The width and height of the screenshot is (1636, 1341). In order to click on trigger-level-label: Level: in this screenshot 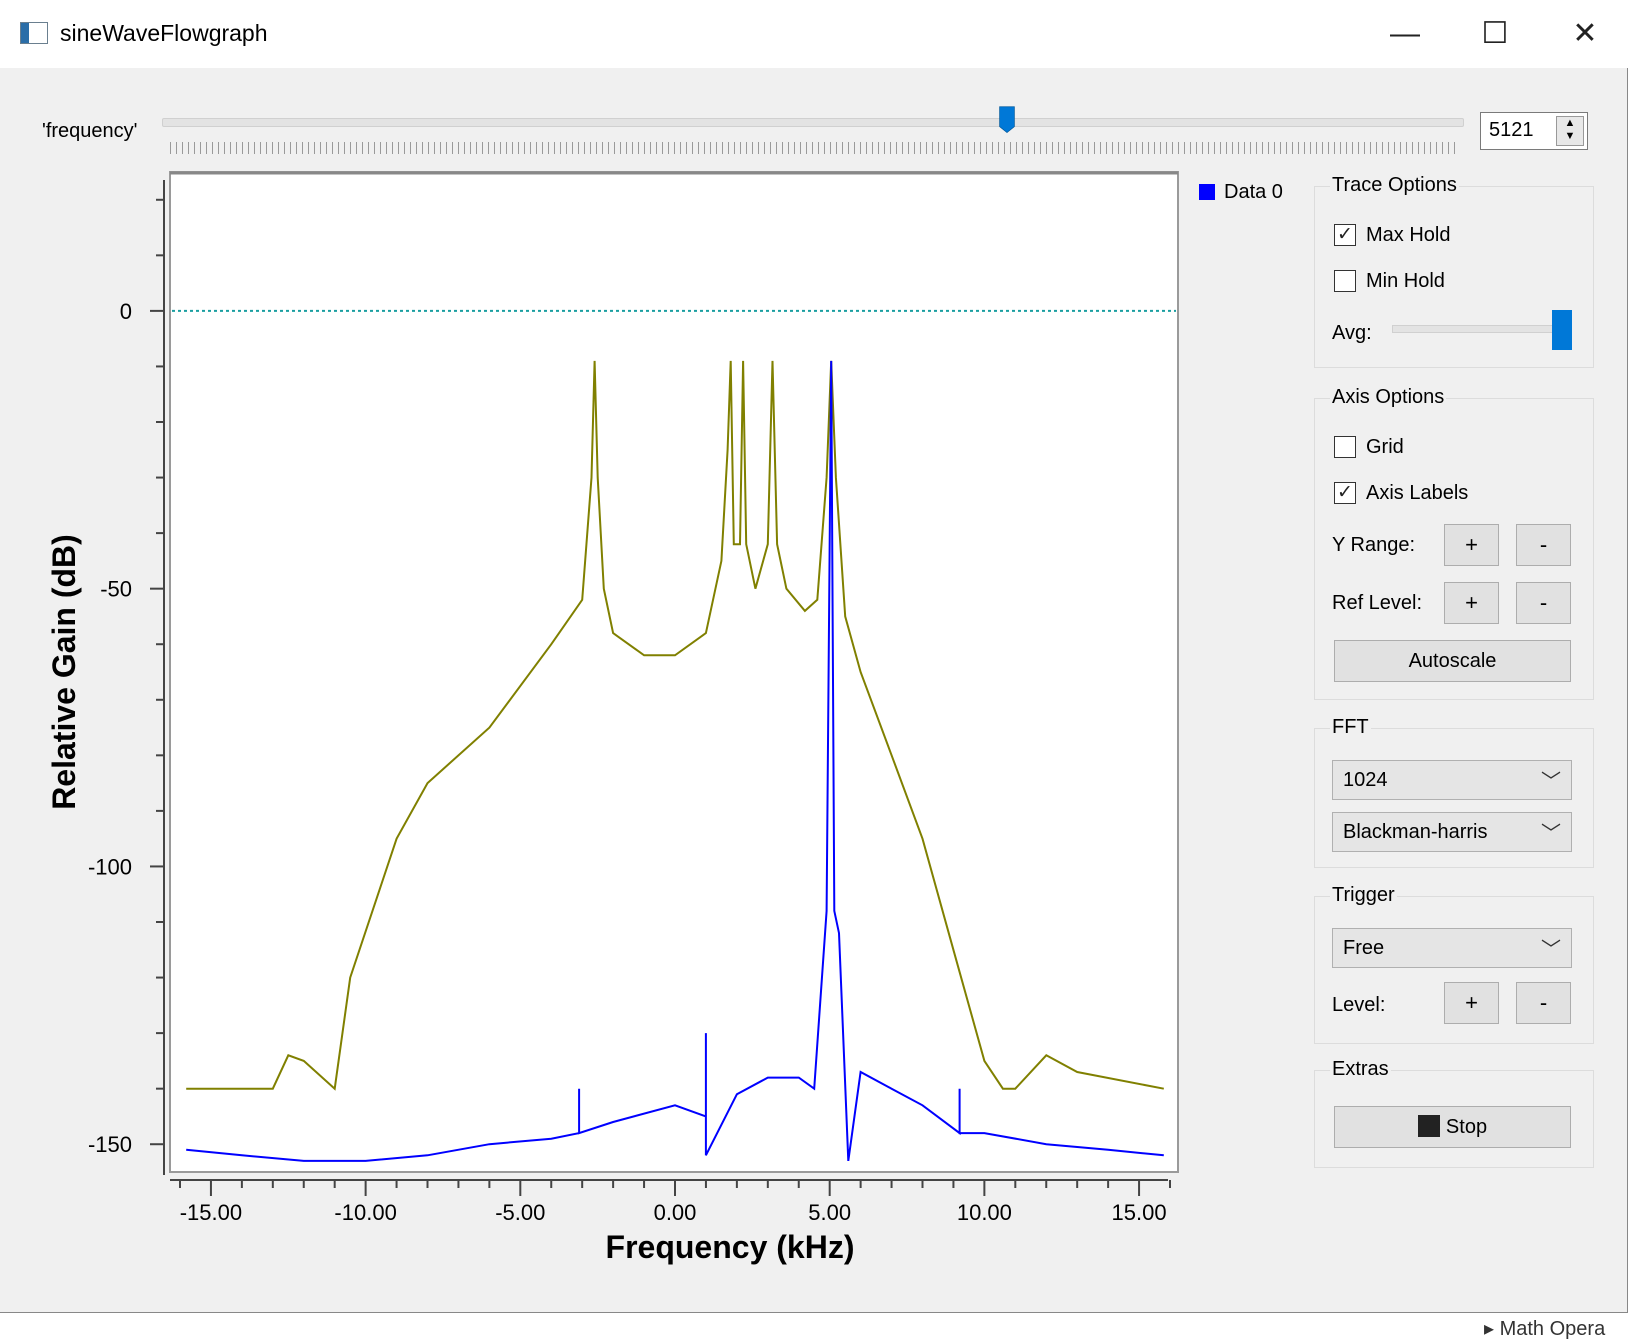, I will do `click(1359, 1005)`.